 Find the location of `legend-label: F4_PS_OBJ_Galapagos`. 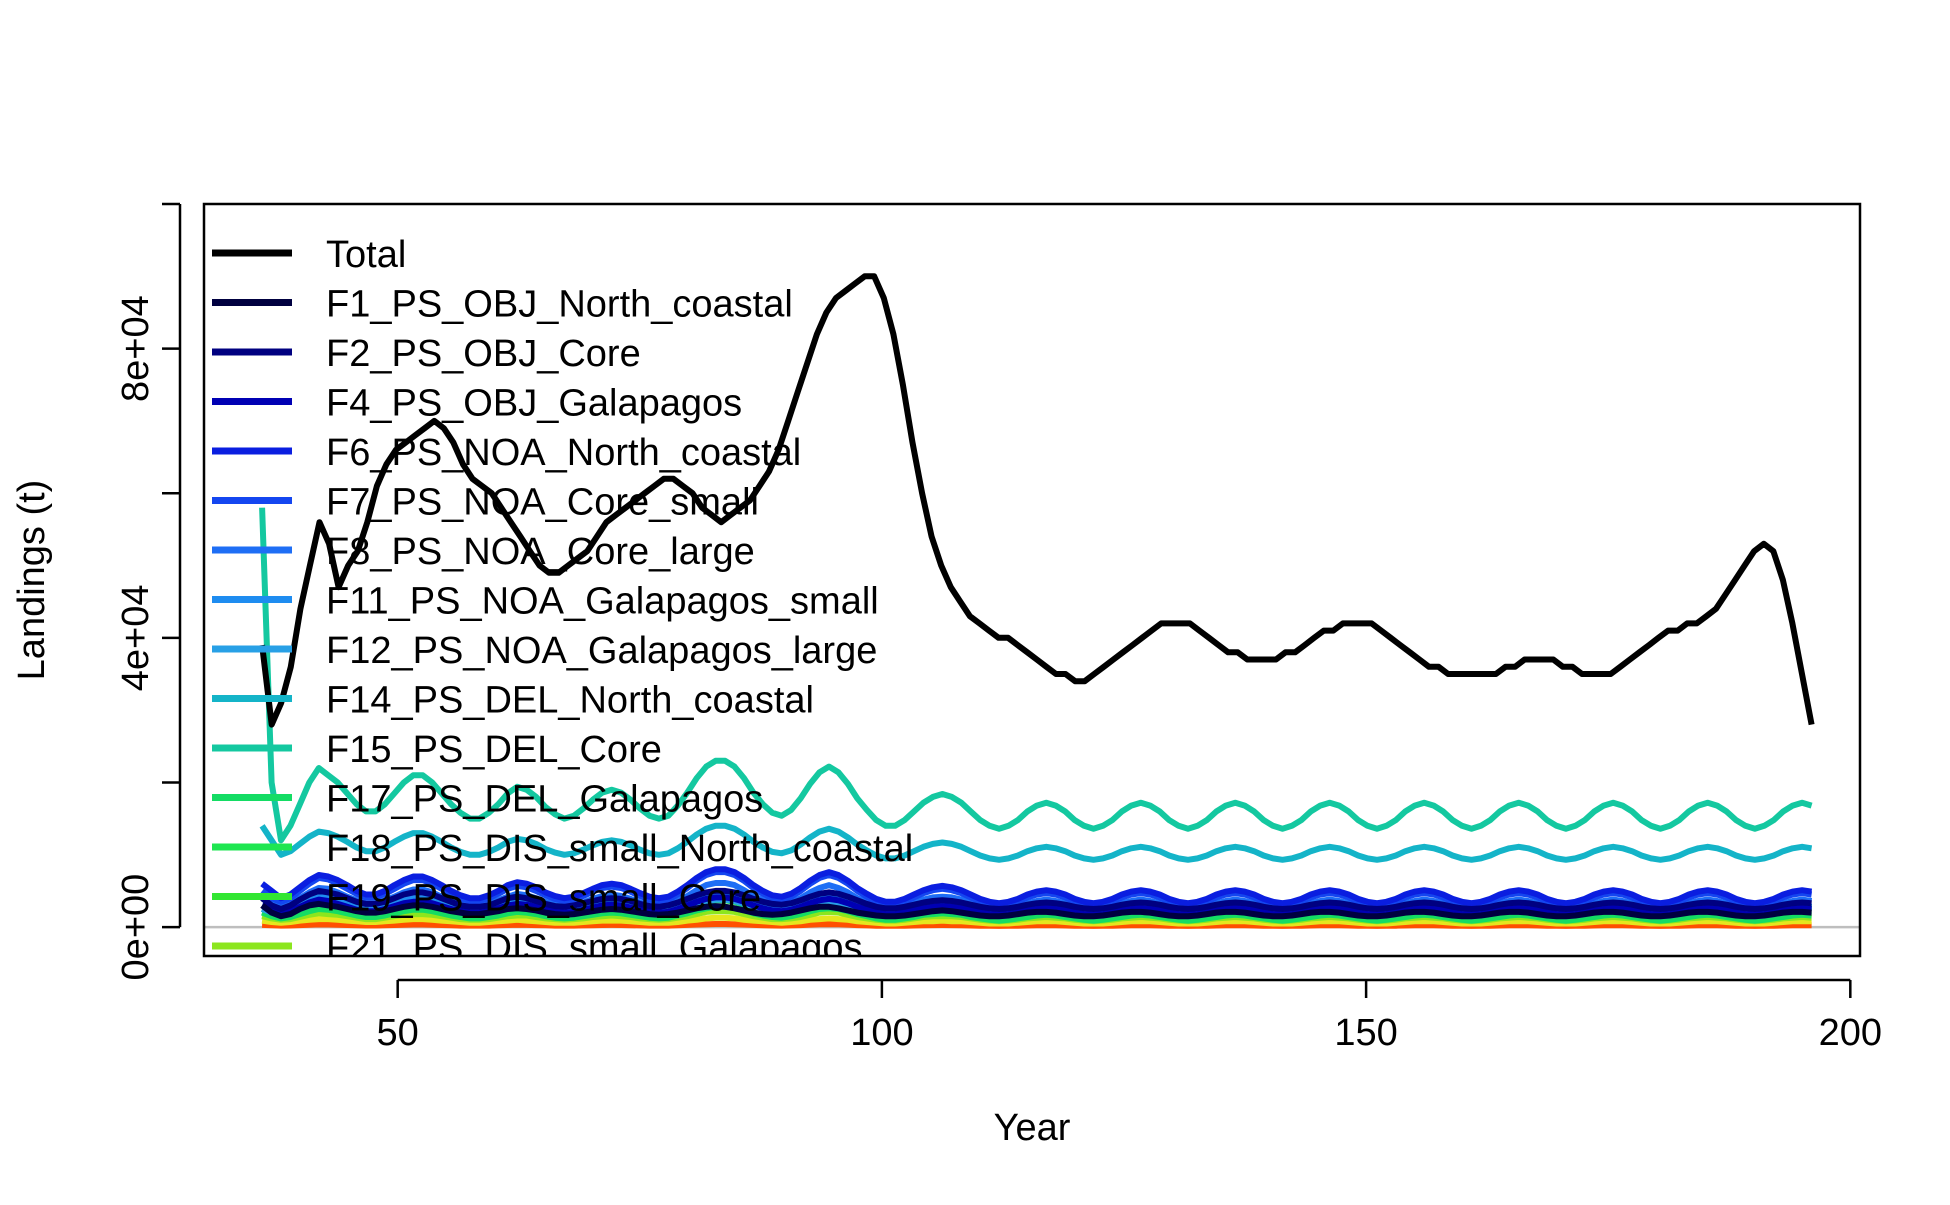

legend-label: F4_PS_OBJ_Galapagos is located at coordinates (534, 404).